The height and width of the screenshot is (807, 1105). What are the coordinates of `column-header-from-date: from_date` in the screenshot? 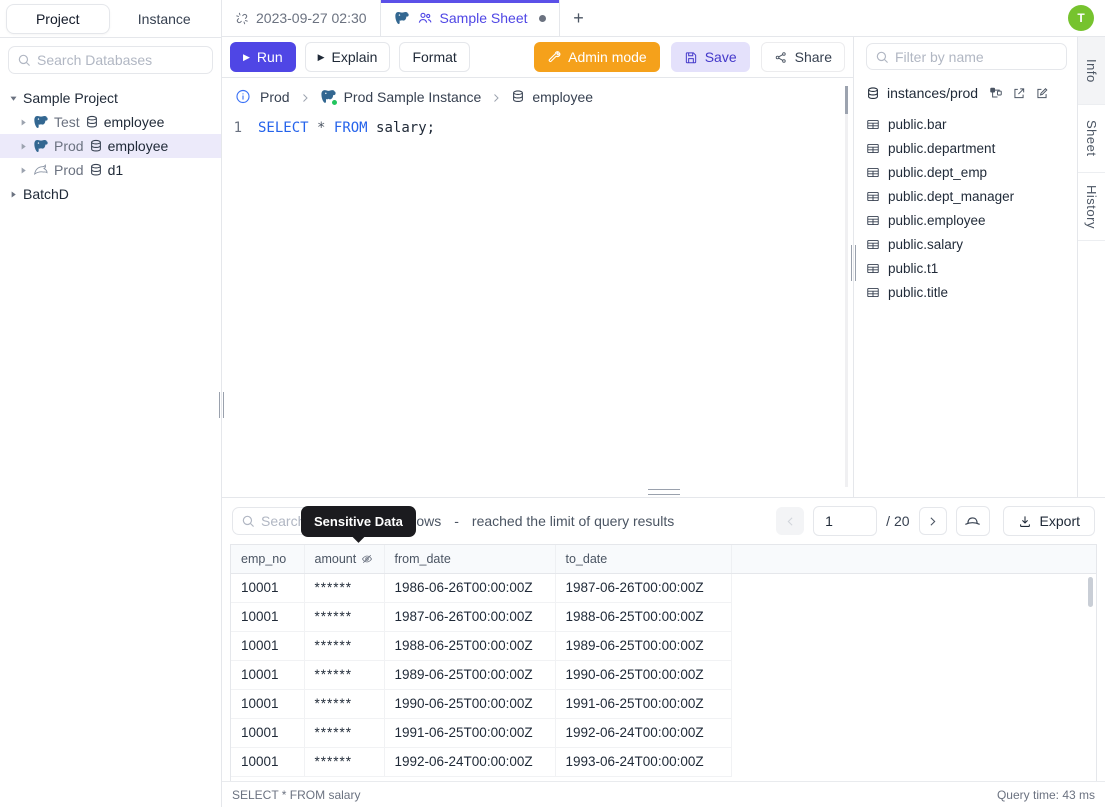 It's located at (470, 559).